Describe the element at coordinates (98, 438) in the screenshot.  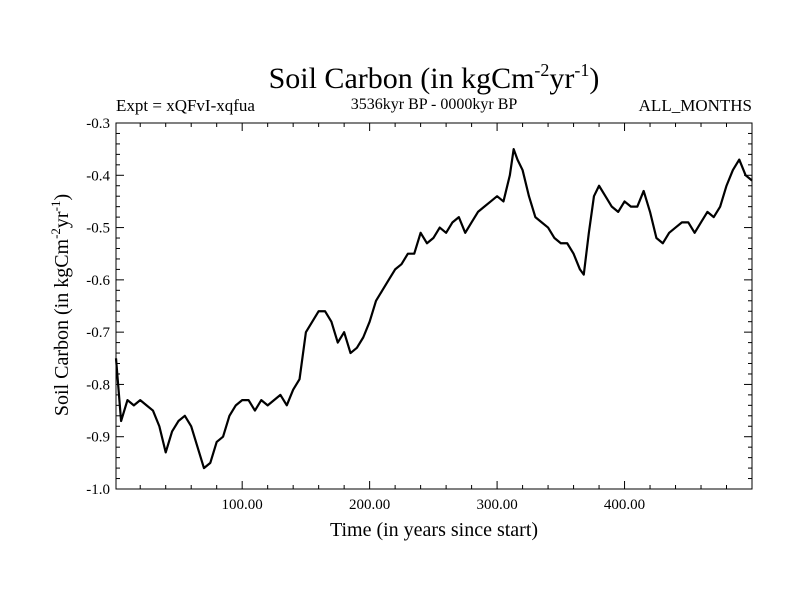
I see `y-tick-label: -0.9` at that location.